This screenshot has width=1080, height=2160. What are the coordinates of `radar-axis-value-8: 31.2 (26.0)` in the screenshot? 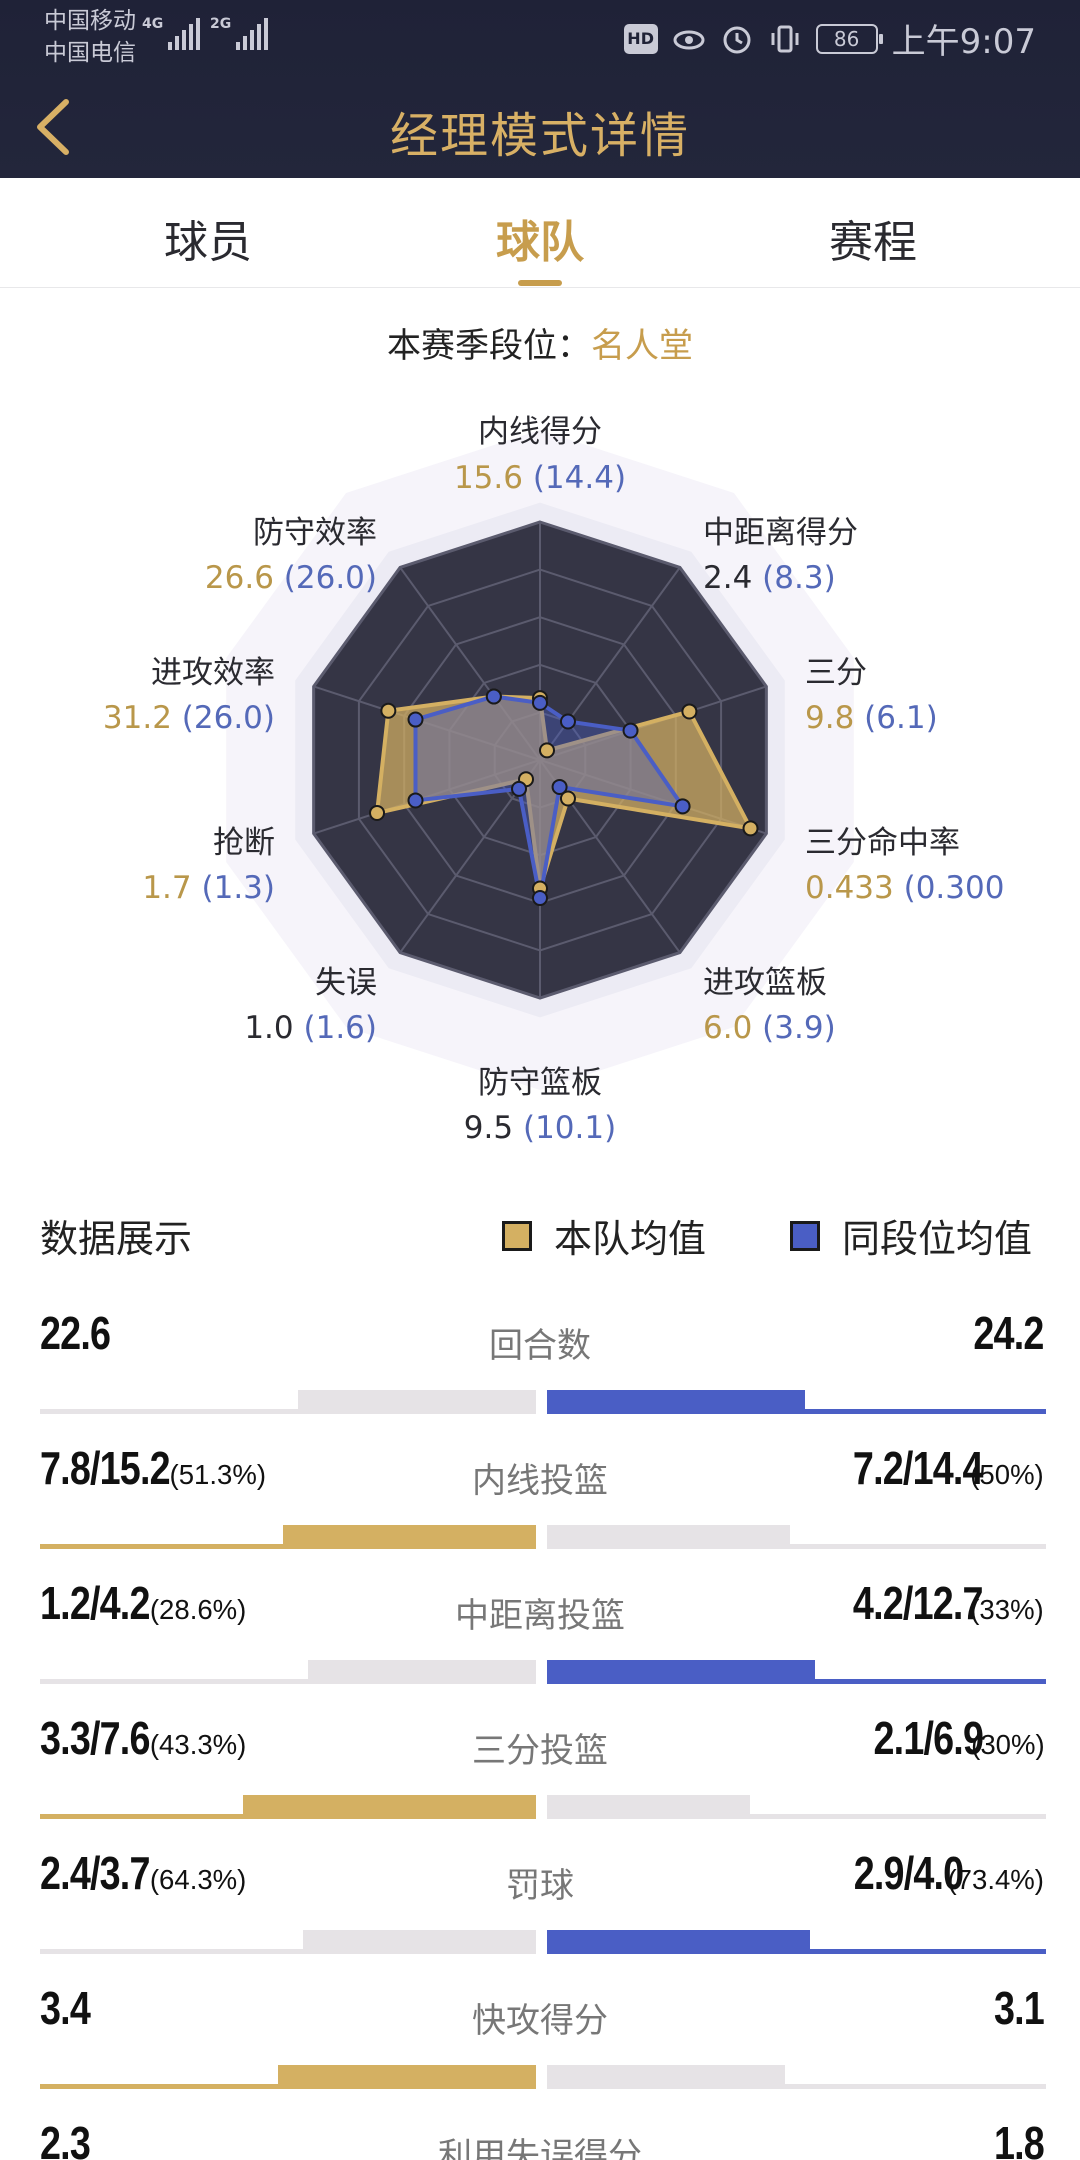 It's located at (188, 718).